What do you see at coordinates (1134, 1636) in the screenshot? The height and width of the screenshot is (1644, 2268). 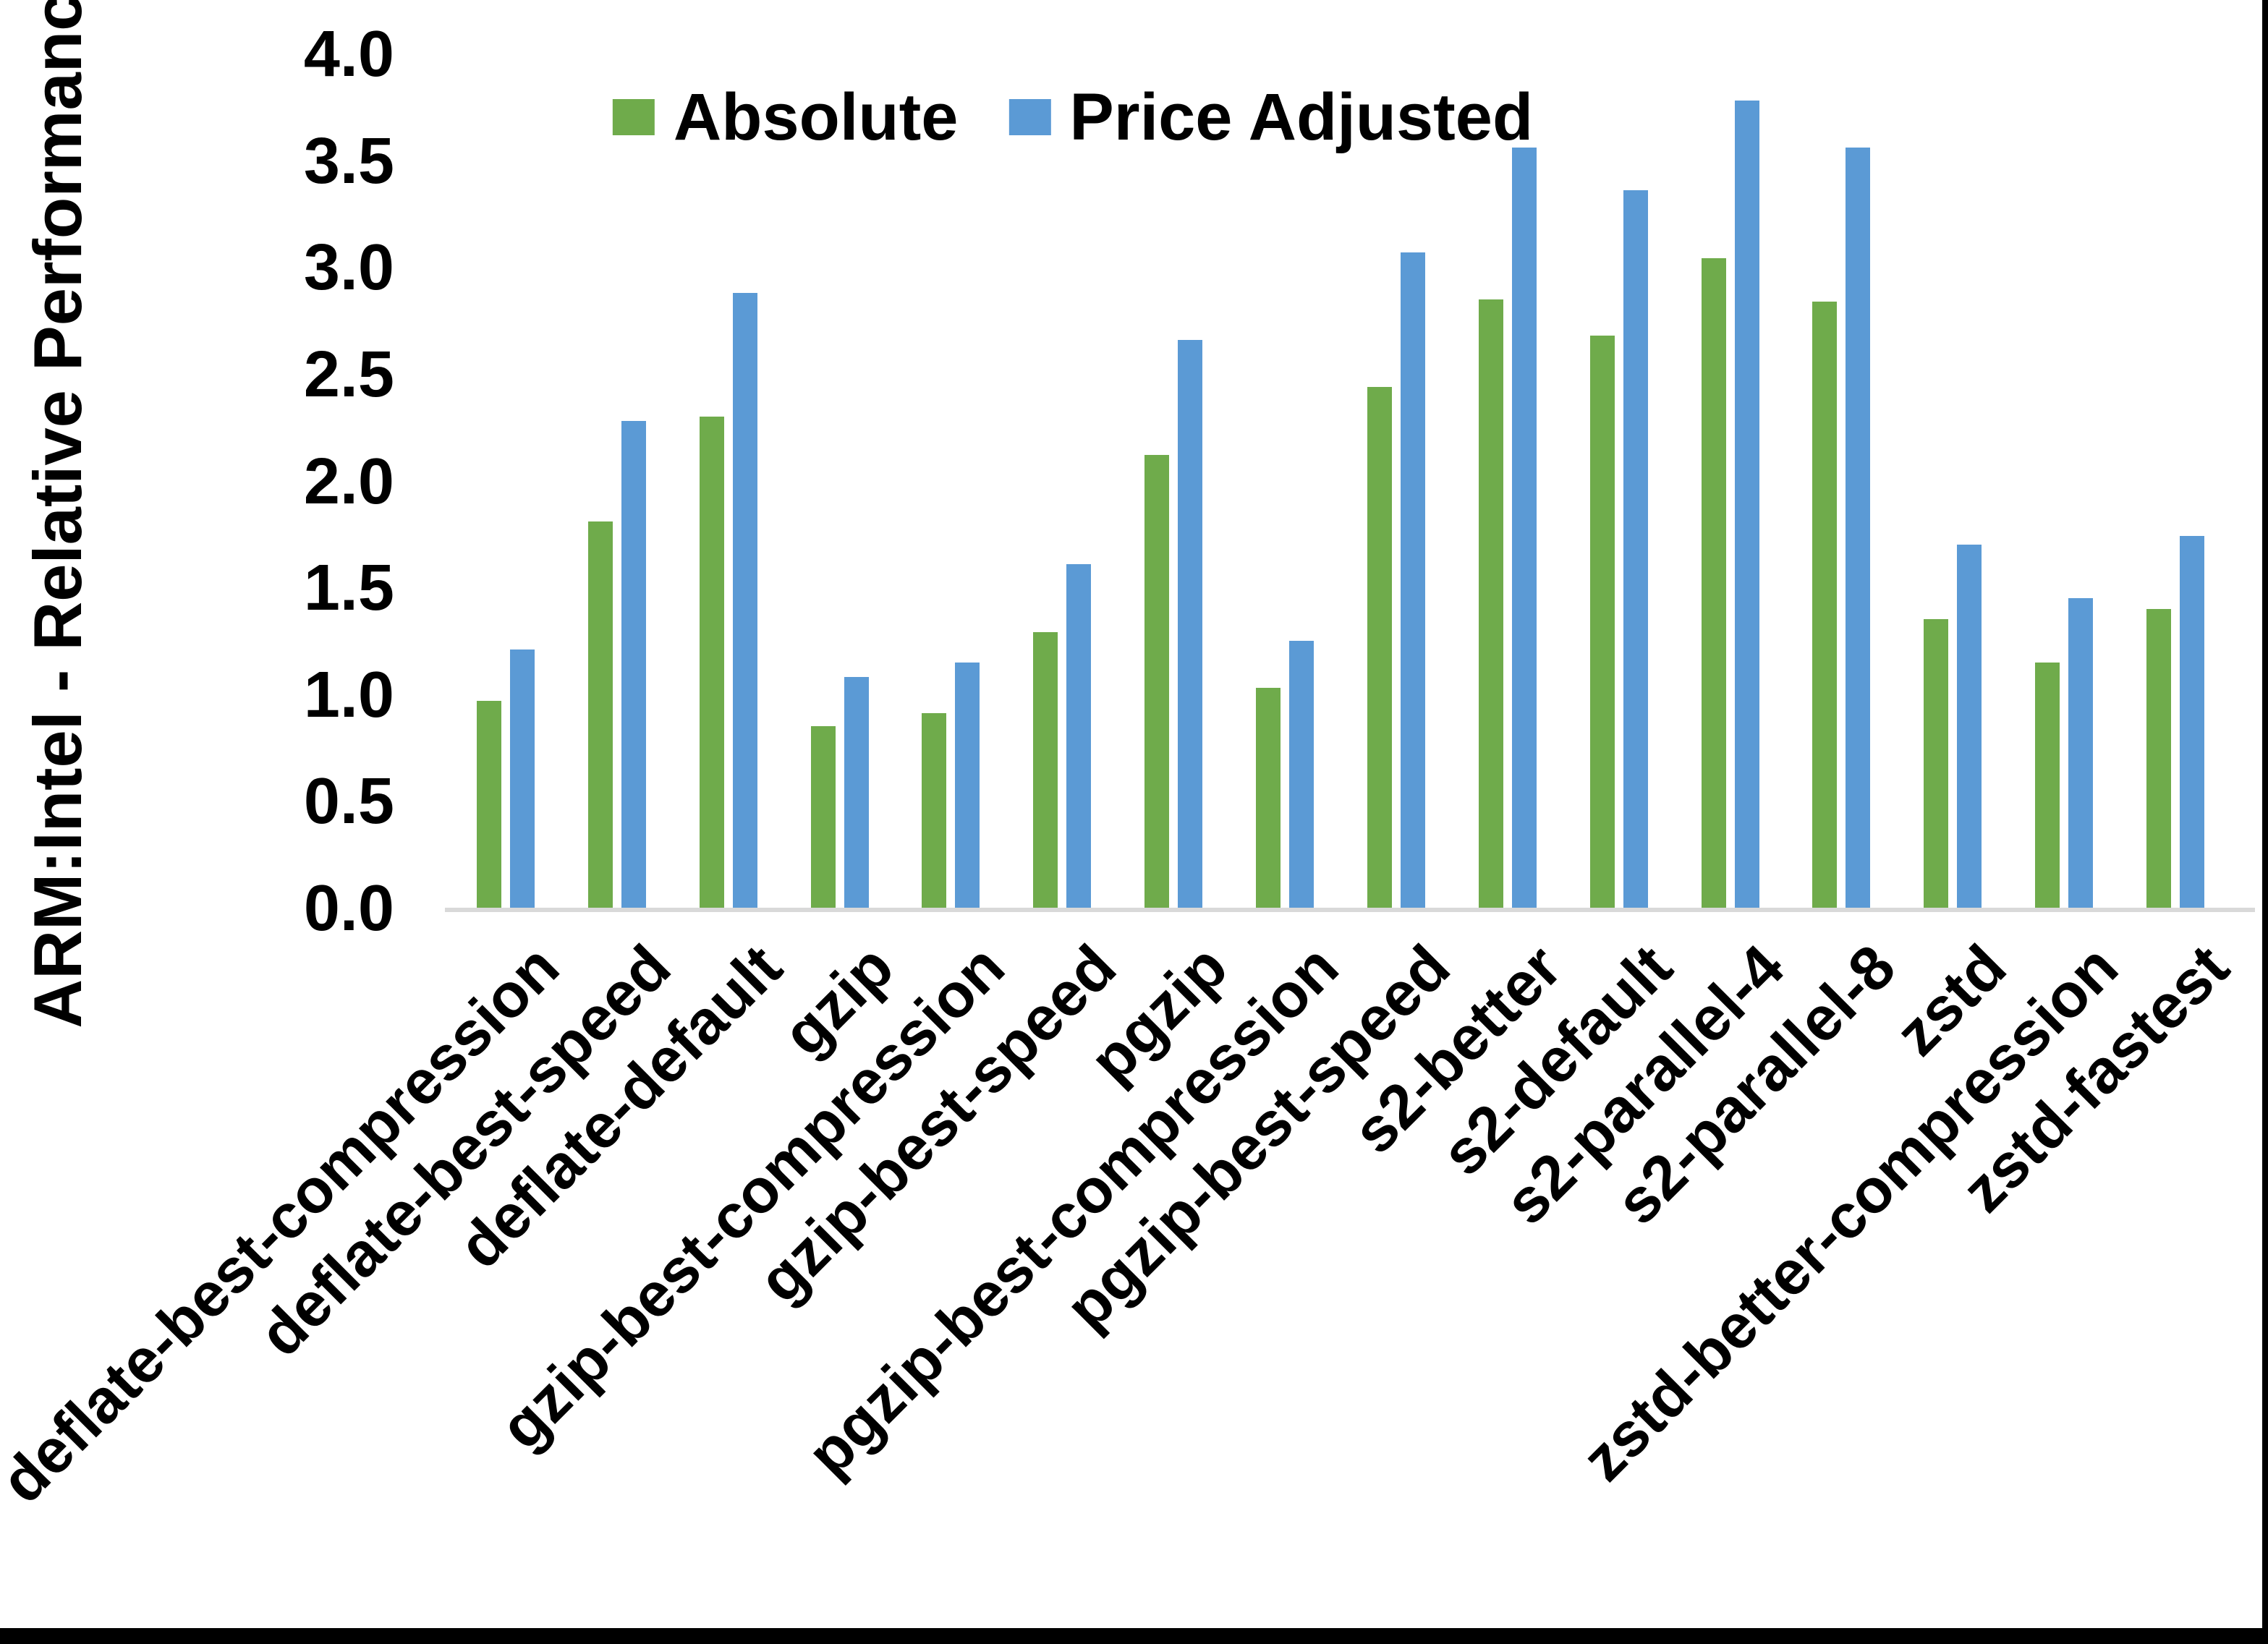 I see `bottom-border-bar` at bounding box center [1134, 1636].